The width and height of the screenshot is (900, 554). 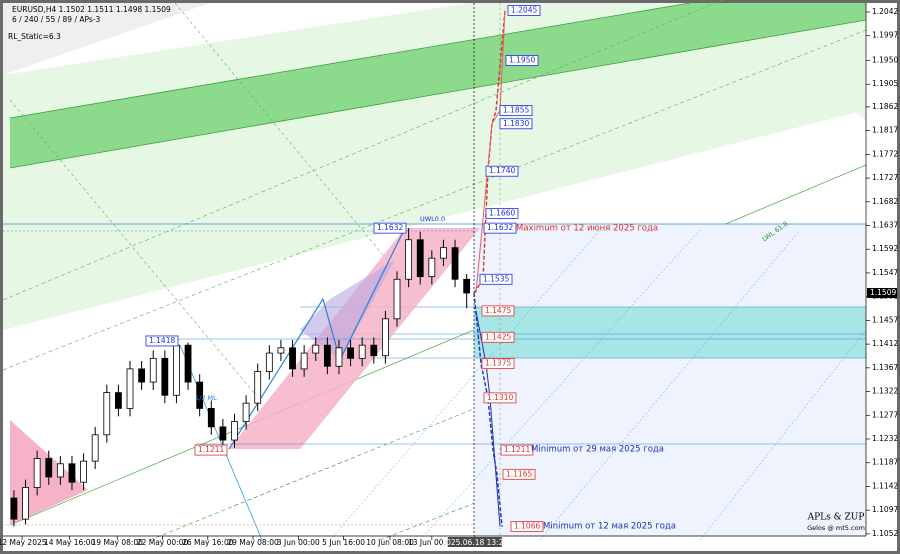 What do you see at coordinates (432, 542) in the screenshot?
I see `x-tick-label: 13 Jun 00:00` at bounding box center [432, 542].